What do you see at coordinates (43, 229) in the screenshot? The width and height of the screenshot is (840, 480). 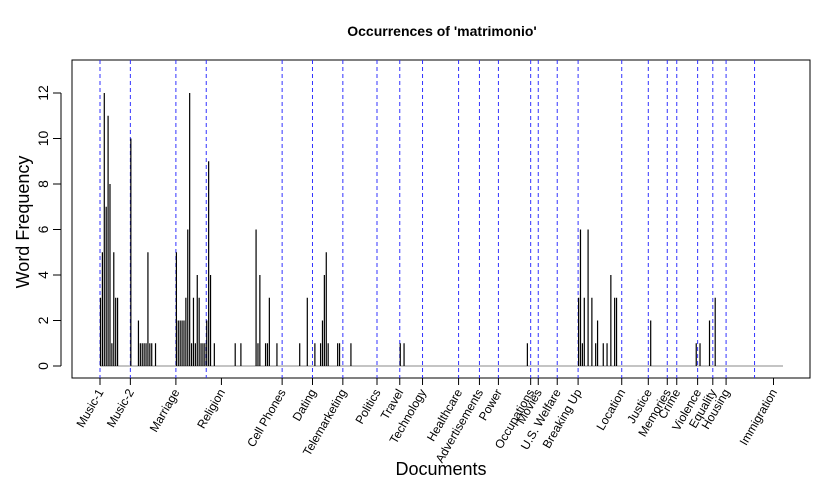 I see `y-tick-label: 6` at bounding box center [43, 229].